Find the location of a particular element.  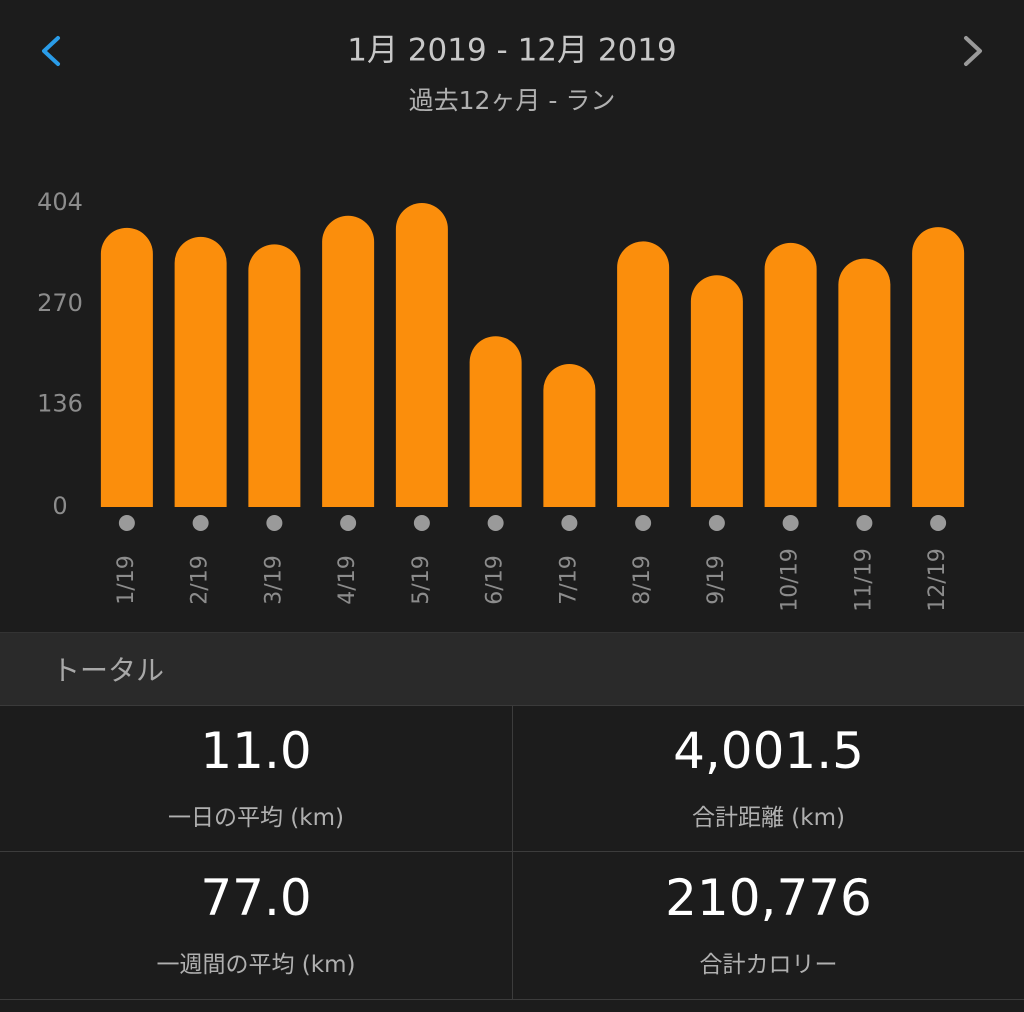

period-title: 1月 2019 - 12月 2019 is located at coordinates (512, 51).